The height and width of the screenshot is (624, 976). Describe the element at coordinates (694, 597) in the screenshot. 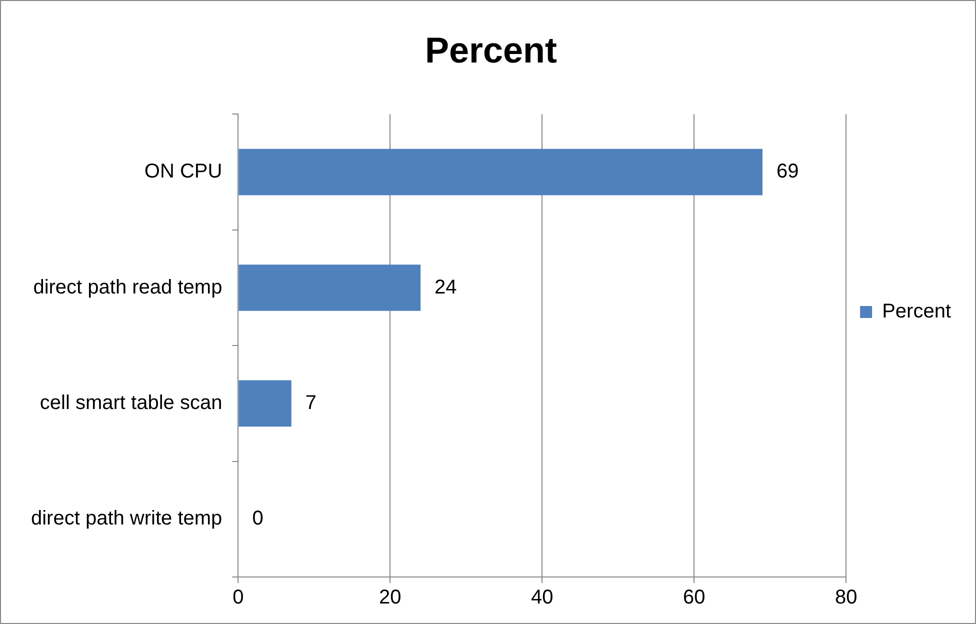

I see `x-tick-label: 60` at that location.